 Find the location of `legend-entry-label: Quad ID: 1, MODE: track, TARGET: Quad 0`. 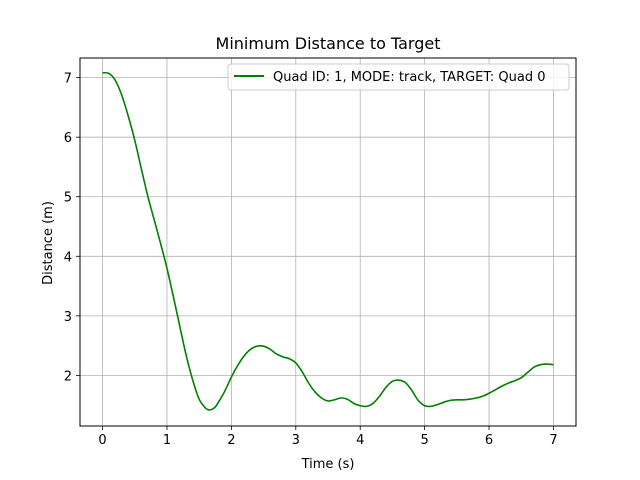

legend-entry-label: Quad ID: 1, MODE: track, TARGET: Quad 0 is located at coordinates (409, 77).